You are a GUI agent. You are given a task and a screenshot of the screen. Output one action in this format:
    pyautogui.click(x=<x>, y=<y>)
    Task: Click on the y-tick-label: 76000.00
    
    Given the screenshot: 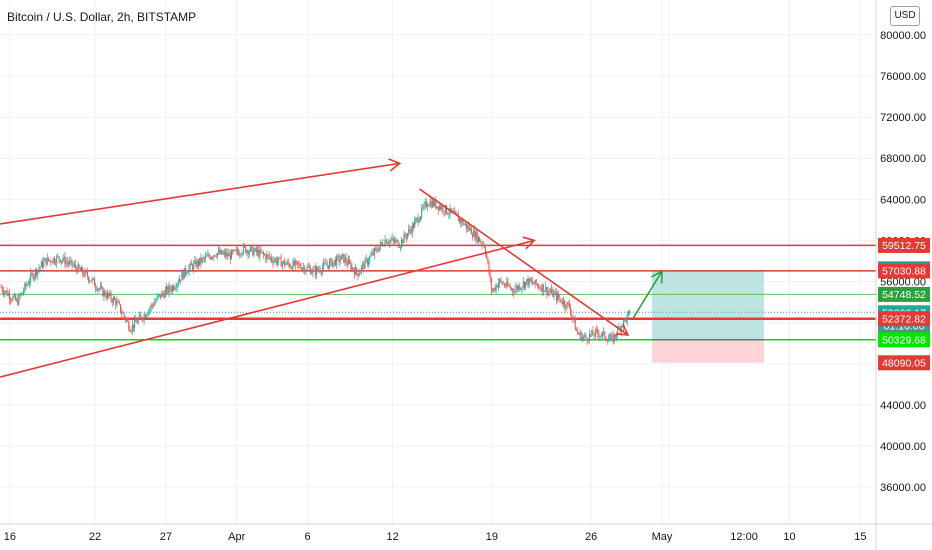 What is the action you would take?
    pyautogui.click(x=903, y=77)
    